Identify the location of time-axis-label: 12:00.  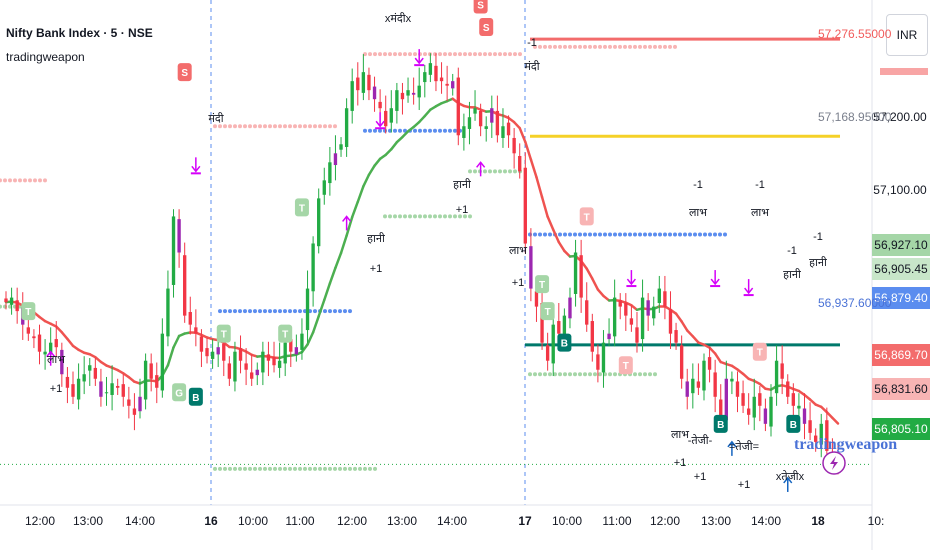
(40, 521).